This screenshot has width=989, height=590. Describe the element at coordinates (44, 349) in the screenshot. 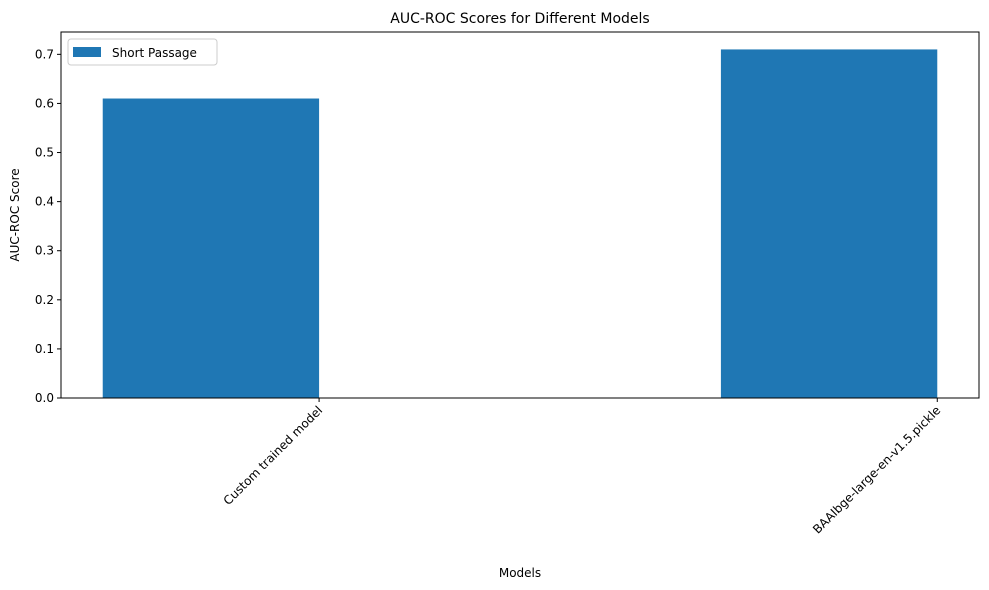

I see `y-tick-label-1: 0.1` at that location.